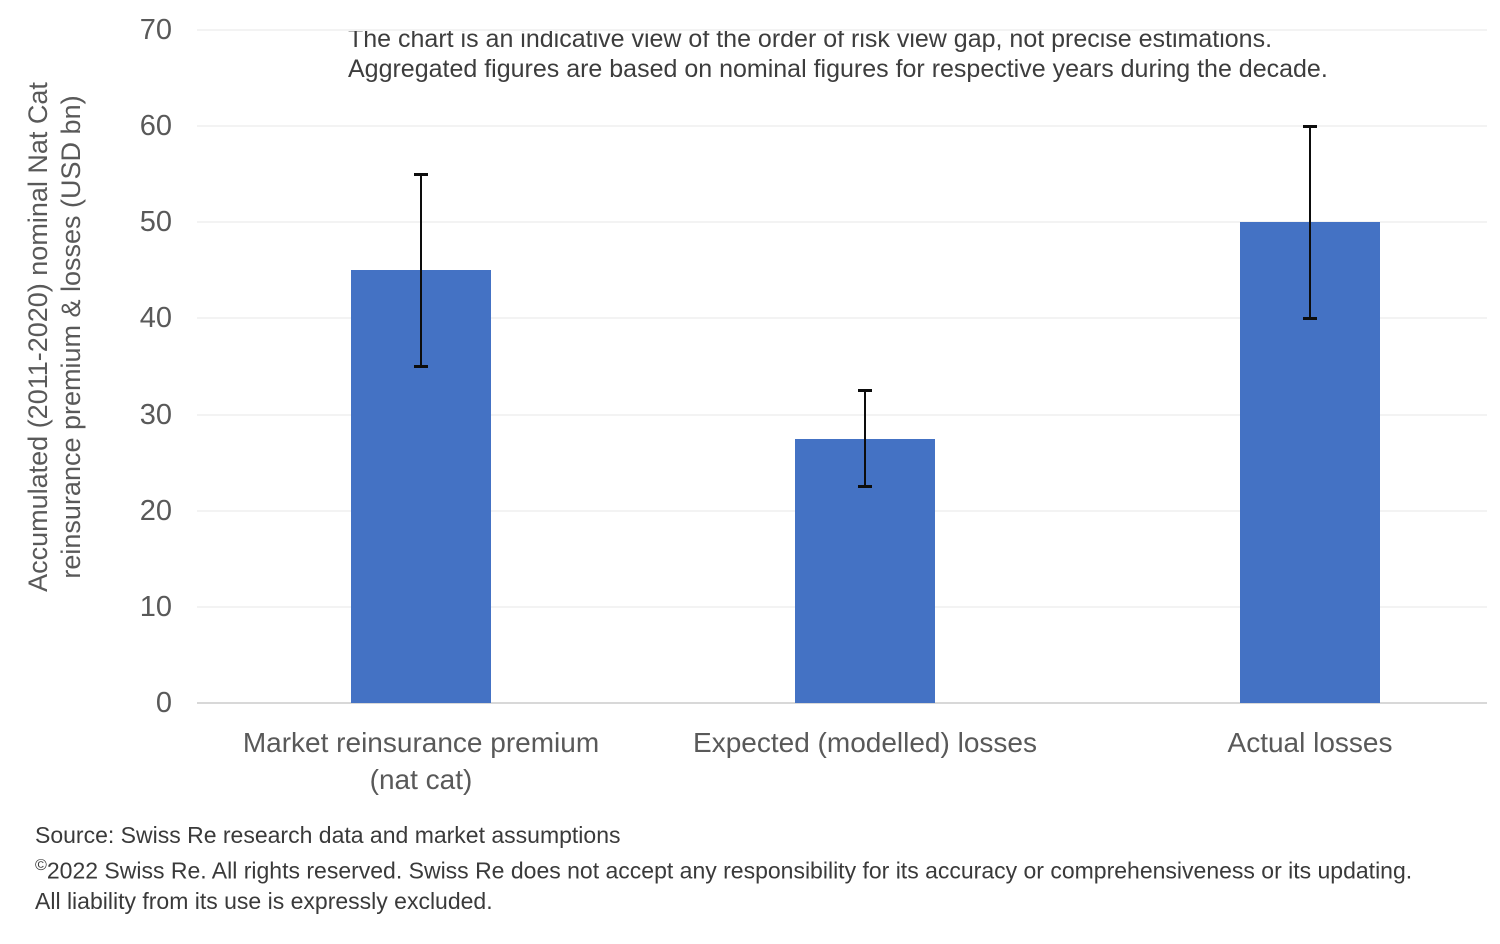 The width and height of the screenshot is (1500, 944). I want to click on y-axis-title-line1: Accumulated (2011-2020) nominal Nat Cat, so click(38, 337).